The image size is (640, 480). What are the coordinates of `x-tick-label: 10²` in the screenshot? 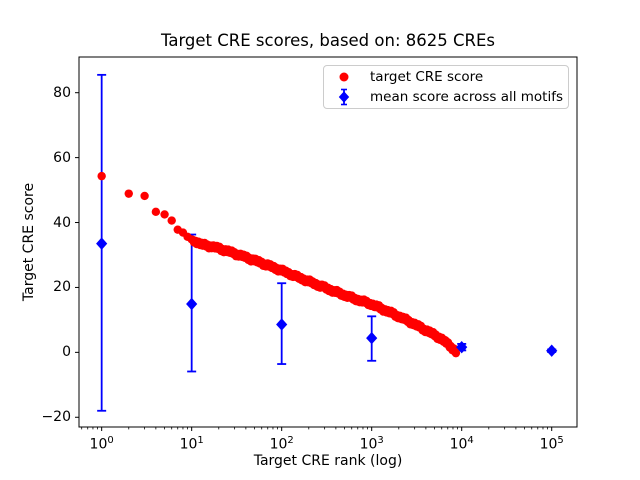 It's located at (281, 444).